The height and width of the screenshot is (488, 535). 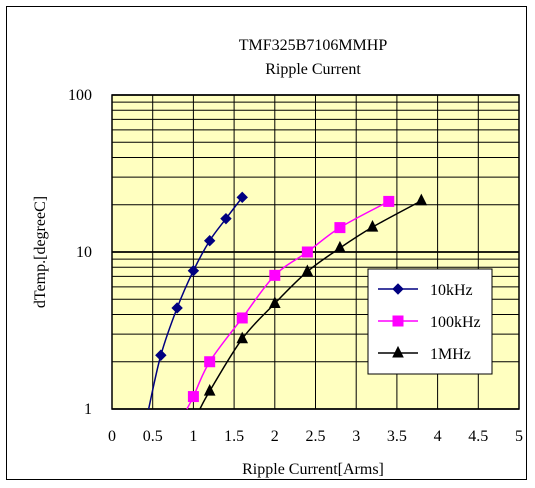 I want to click on y-tick-label: 10, so click(x=84, y=252).